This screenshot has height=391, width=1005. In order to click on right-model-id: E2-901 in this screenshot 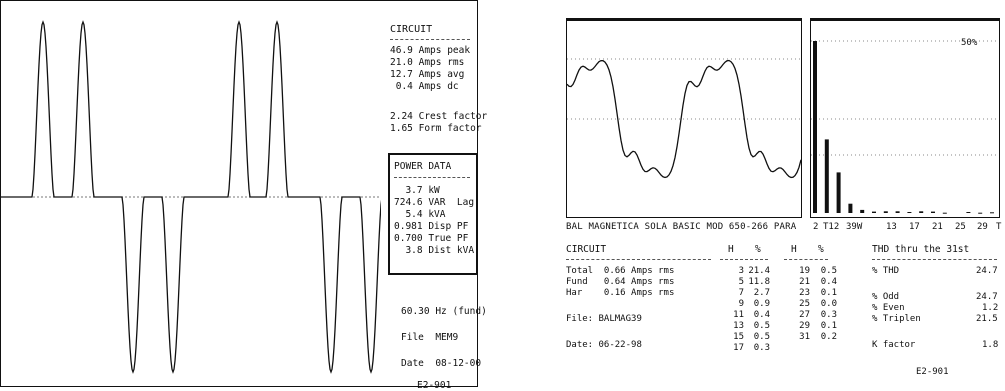, I will do `click(932, 372)`.